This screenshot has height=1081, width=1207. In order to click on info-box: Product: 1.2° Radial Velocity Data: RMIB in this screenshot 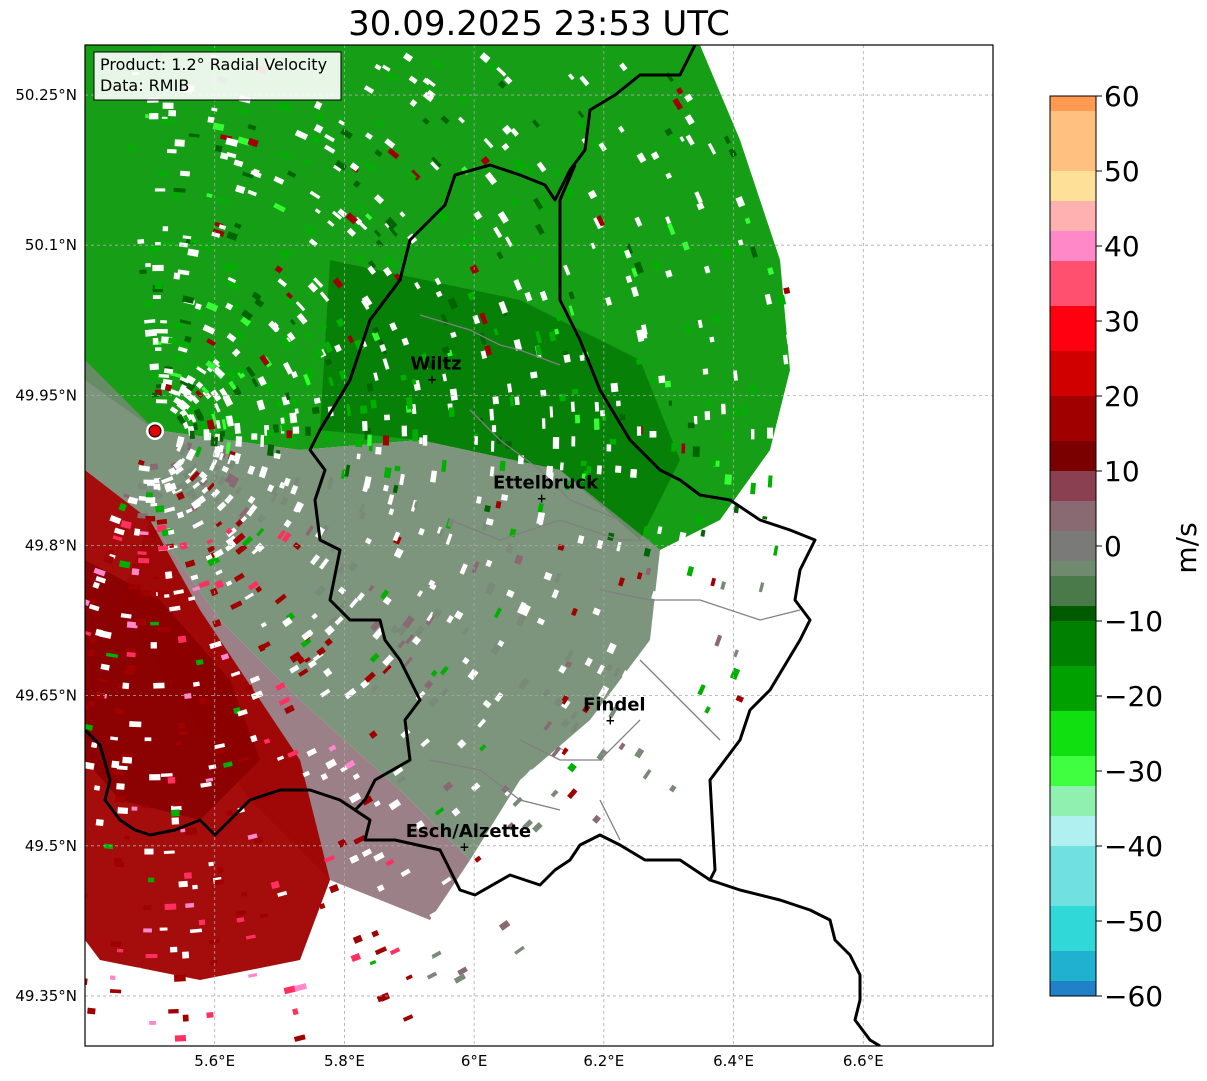, I will do `click(217, 76)`.